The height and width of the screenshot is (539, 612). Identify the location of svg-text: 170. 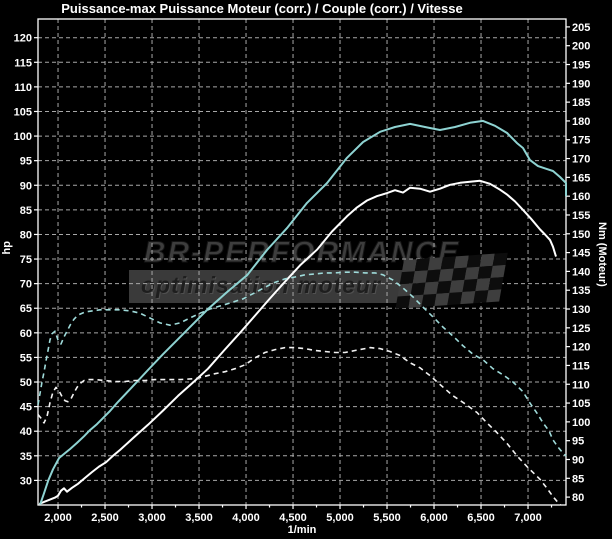
(581, 160).